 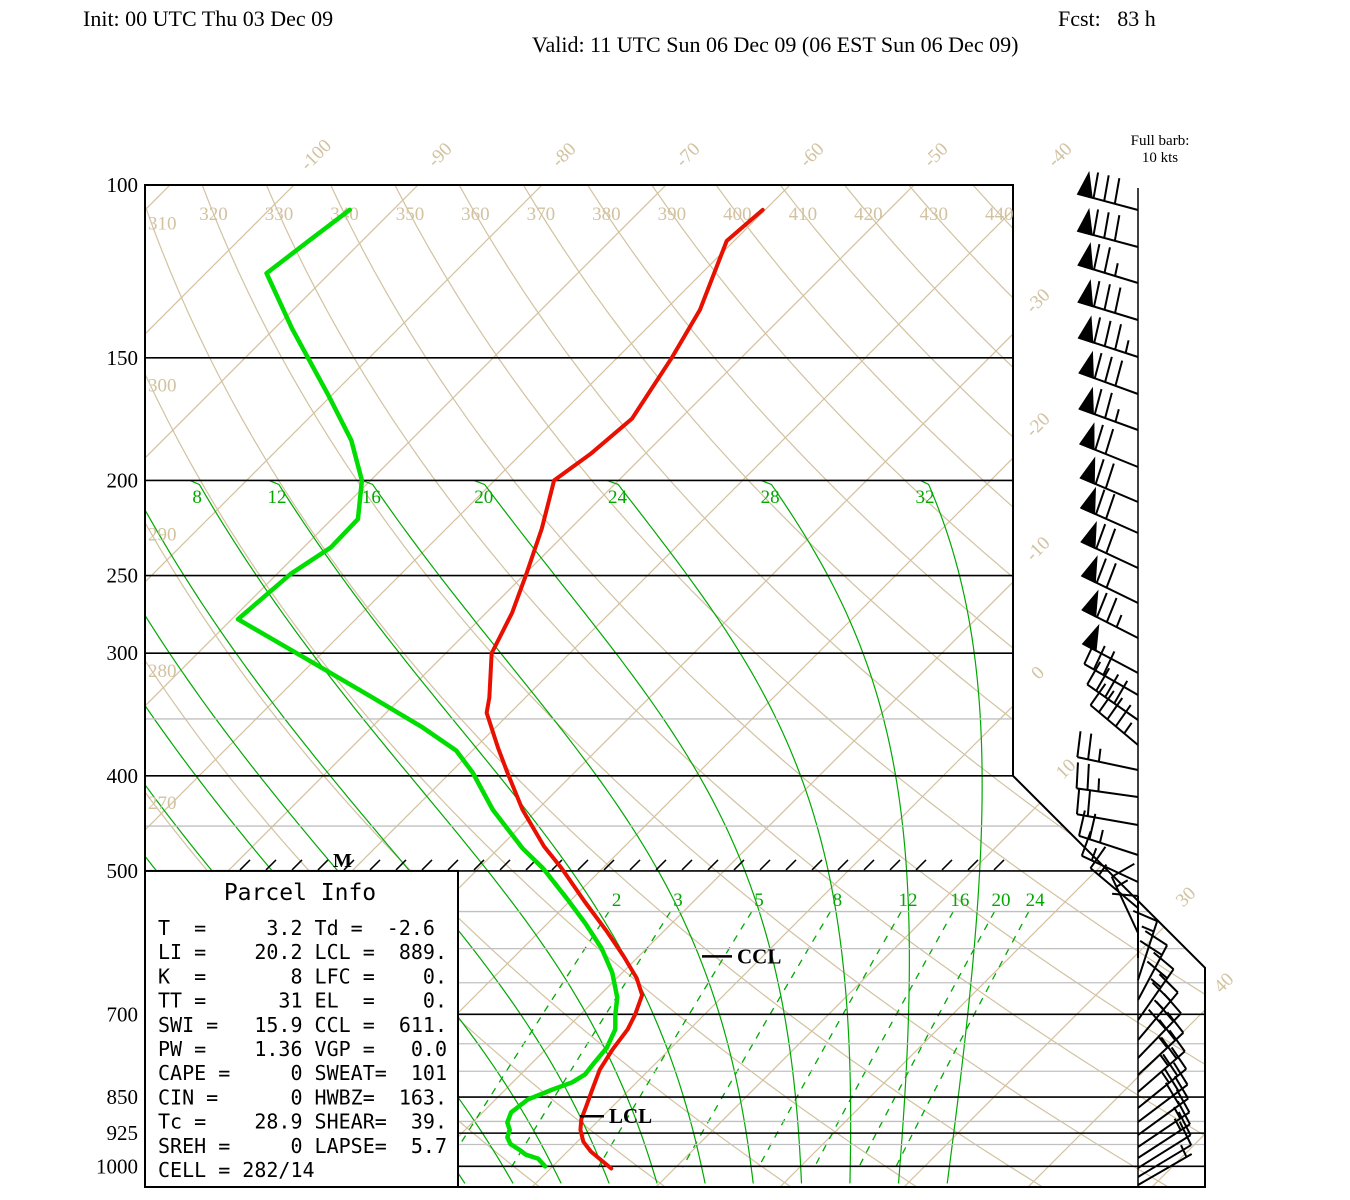 I want to click on moist-adiabat-label: 32, so click(x=925, y=497).